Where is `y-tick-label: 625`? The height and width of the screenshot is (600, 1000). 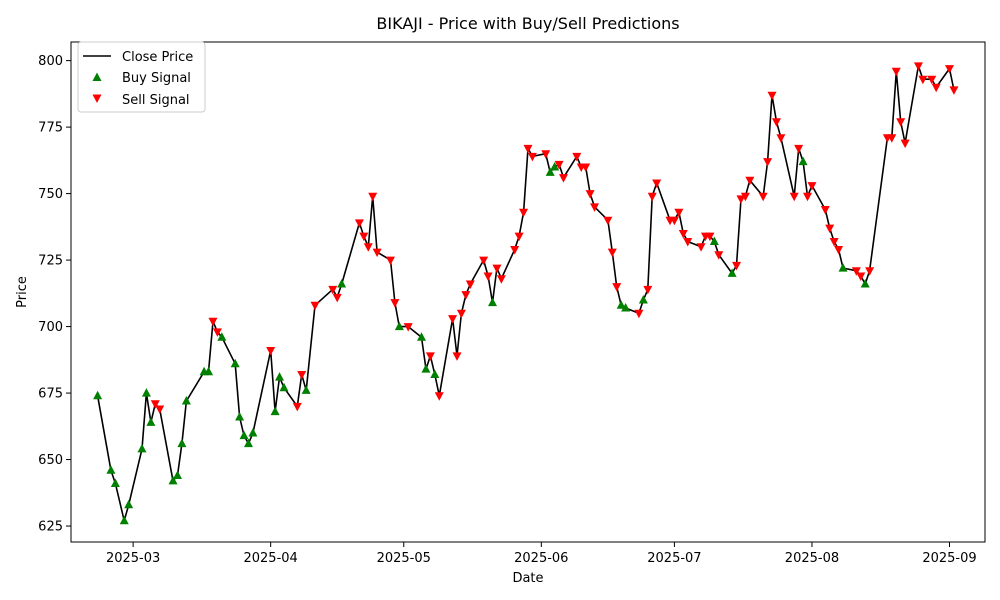
y-tick-label: 625 is located at coordinates (50, 527).